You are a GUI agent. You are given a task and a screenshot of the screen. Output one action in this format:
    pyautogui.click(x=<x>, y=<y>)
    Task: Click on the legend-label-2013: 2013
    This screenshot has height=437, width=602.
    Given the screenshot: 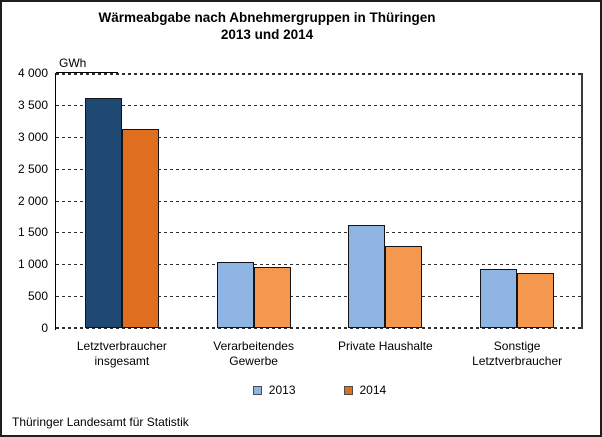 What is the action you would take?
    pyautogui.click(x=282, y=390)
    